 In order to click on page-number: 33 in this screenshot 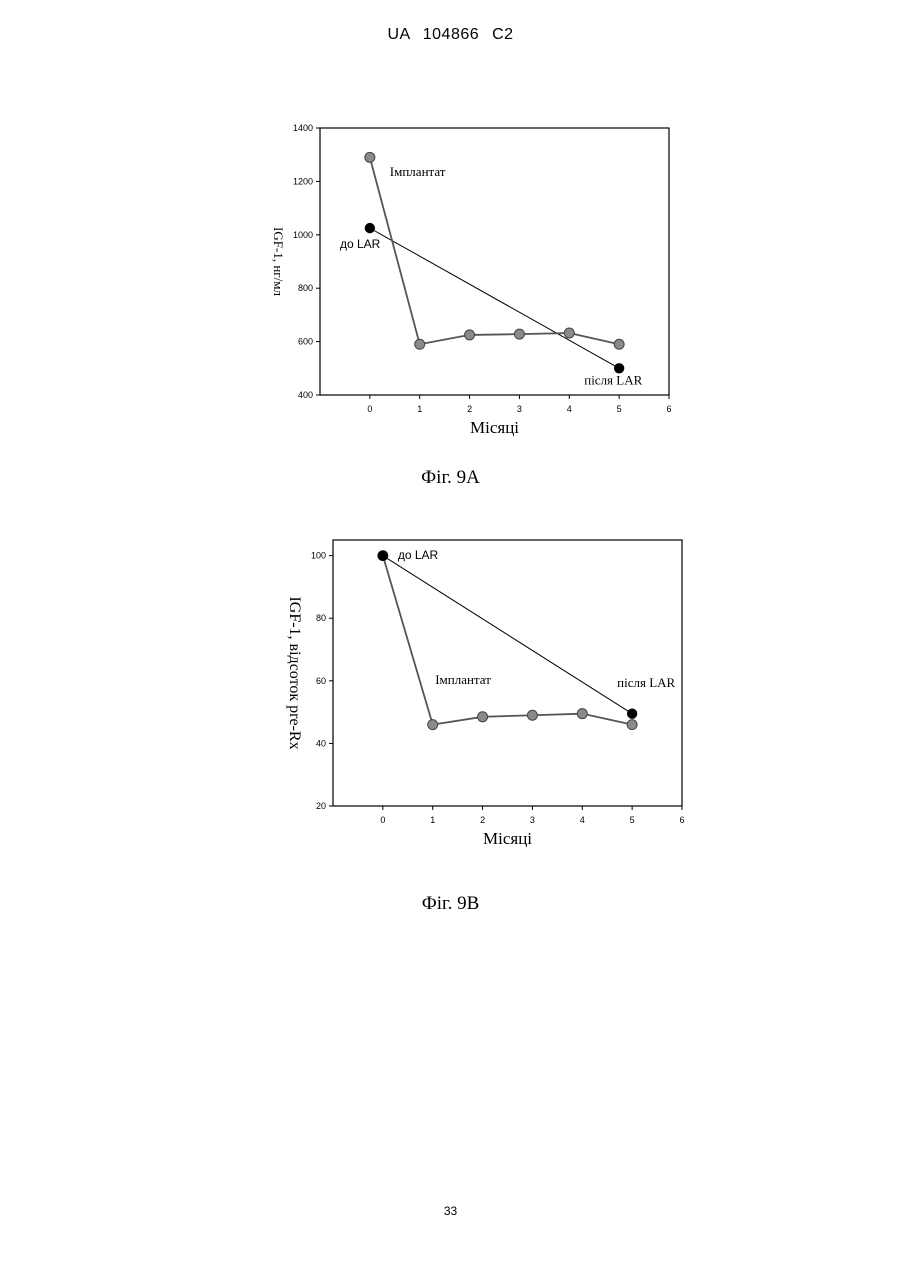, I will do `click(450, 1211)`.